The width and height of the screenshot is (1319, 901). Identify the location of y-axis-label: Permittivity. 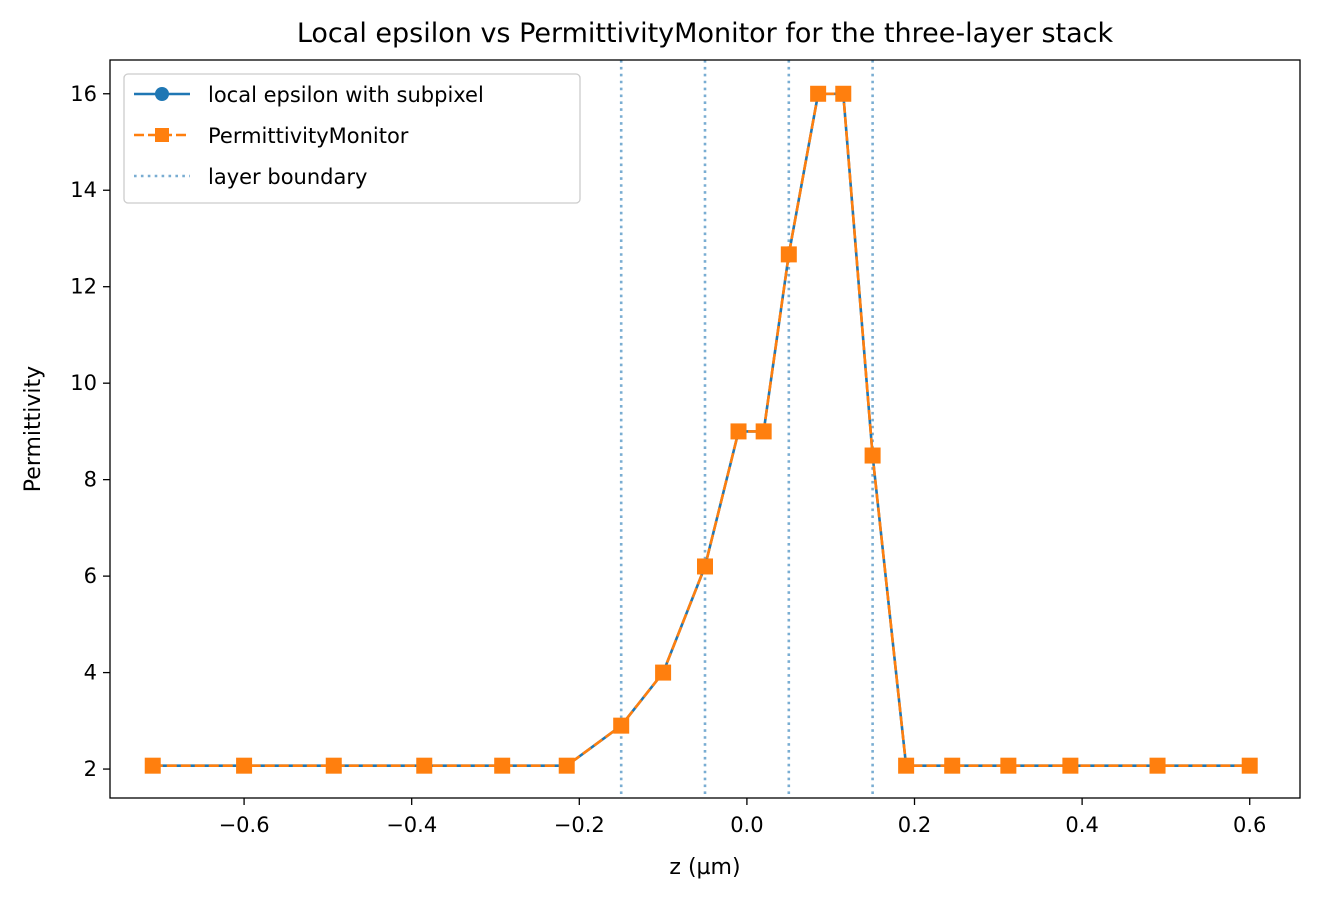
(33, 429).